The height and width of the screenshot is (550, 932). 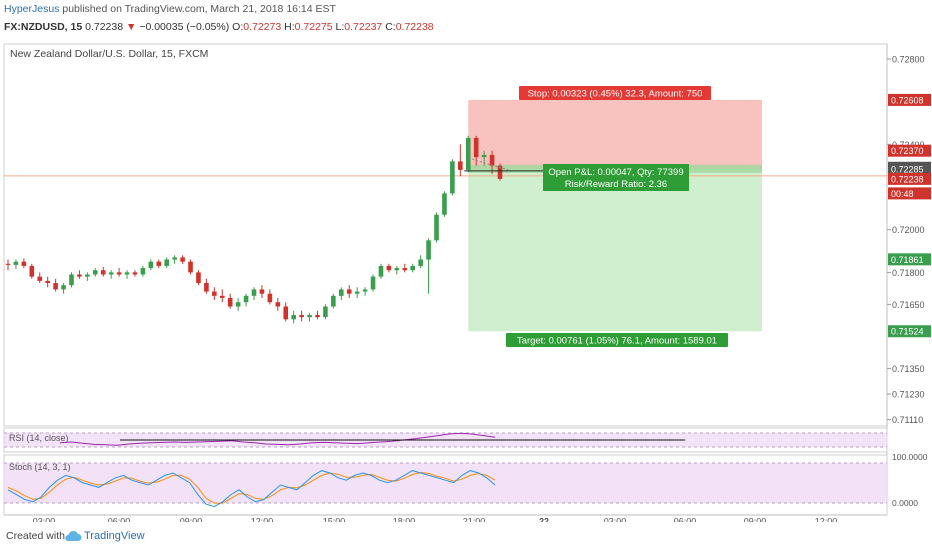 I want to click on stoch-tick-label: 0.0000, so click(x=905, y=503).